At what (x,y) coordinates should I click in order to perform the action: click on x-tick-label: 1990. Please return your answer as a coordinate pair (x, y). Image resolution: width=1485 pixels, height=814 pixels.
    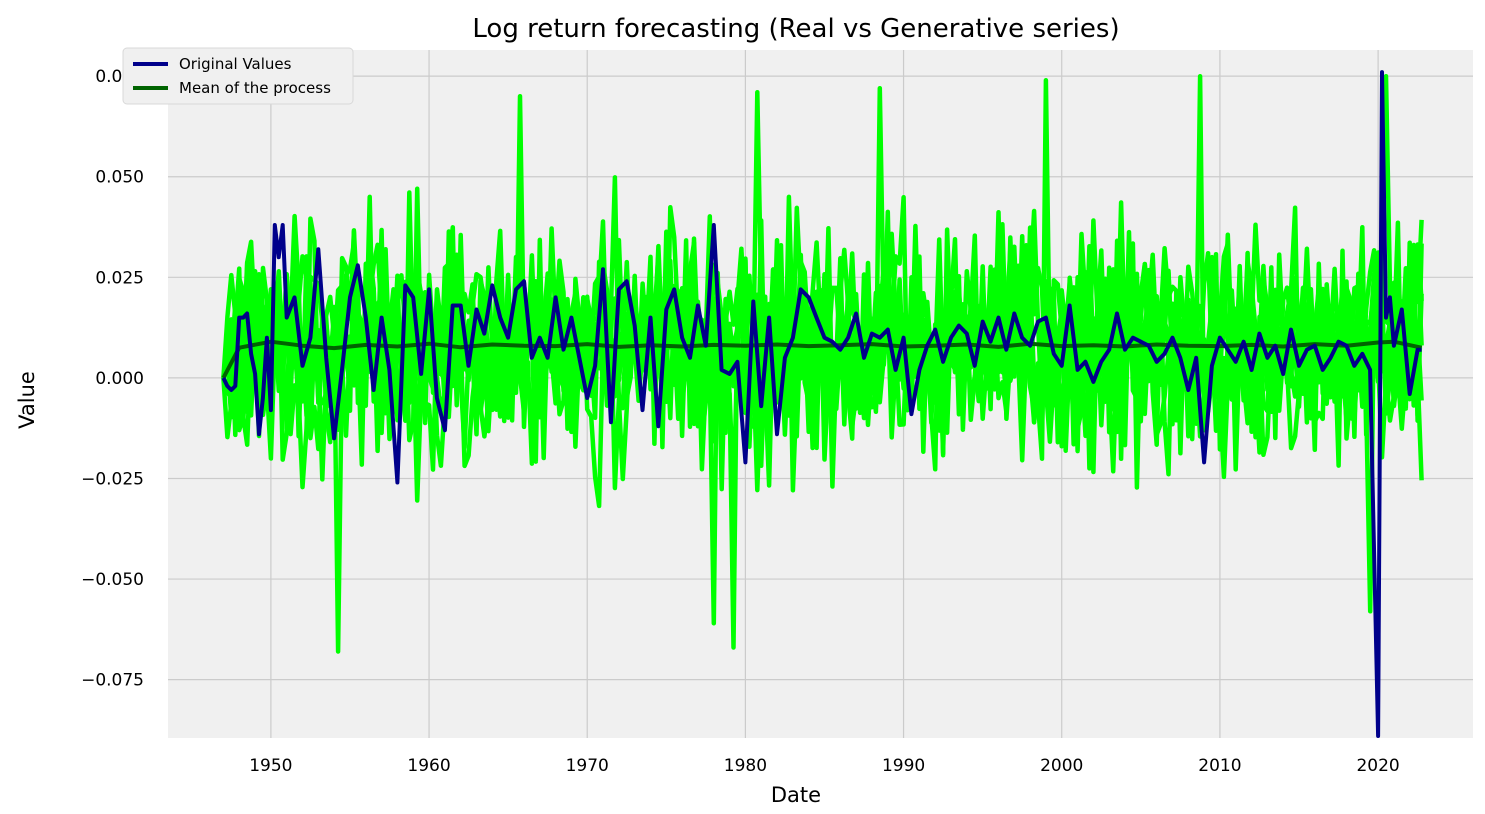
    Looking at the image, I should click on (903, 766).